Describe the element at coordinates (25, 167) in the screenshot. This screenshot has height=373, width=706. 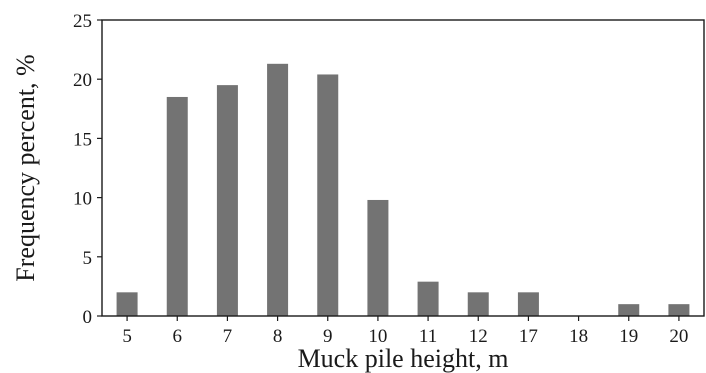
I see `y-axis-title: Frequency percent, %` at that location.